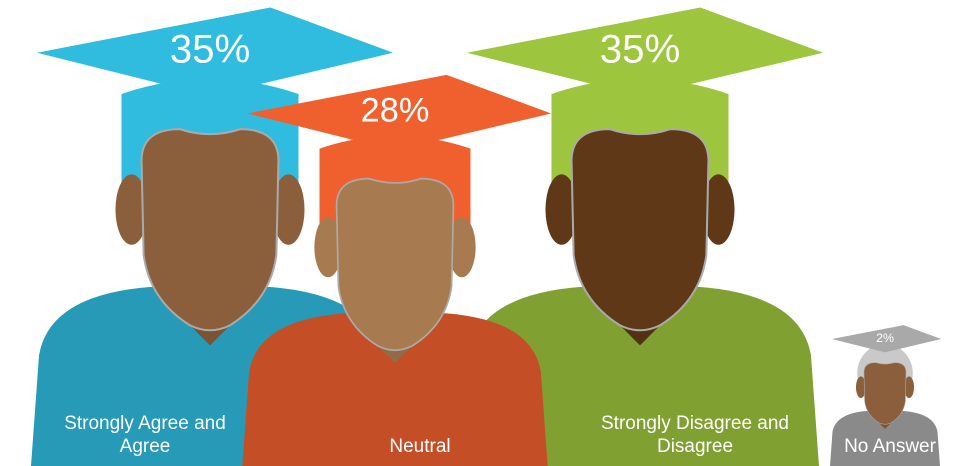 Image resolution: width=960 pixels, height=466 pixels. I want to click on category-label: Strongly Disagree and Disagree, so click(695, 435).